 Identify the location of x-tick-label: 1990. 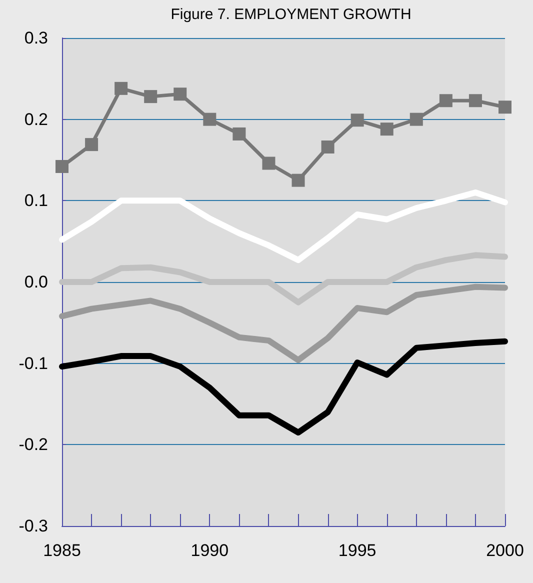
(209, 550).